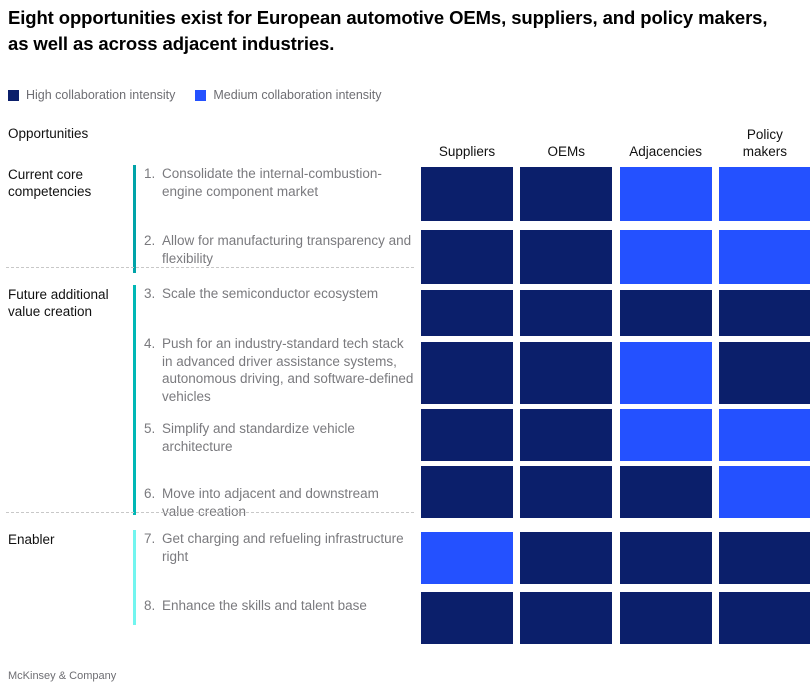 This screenshot has width=810, height=691. I want to click on legend-label-medium: Medium collaboration intensity, so click(297, 95).